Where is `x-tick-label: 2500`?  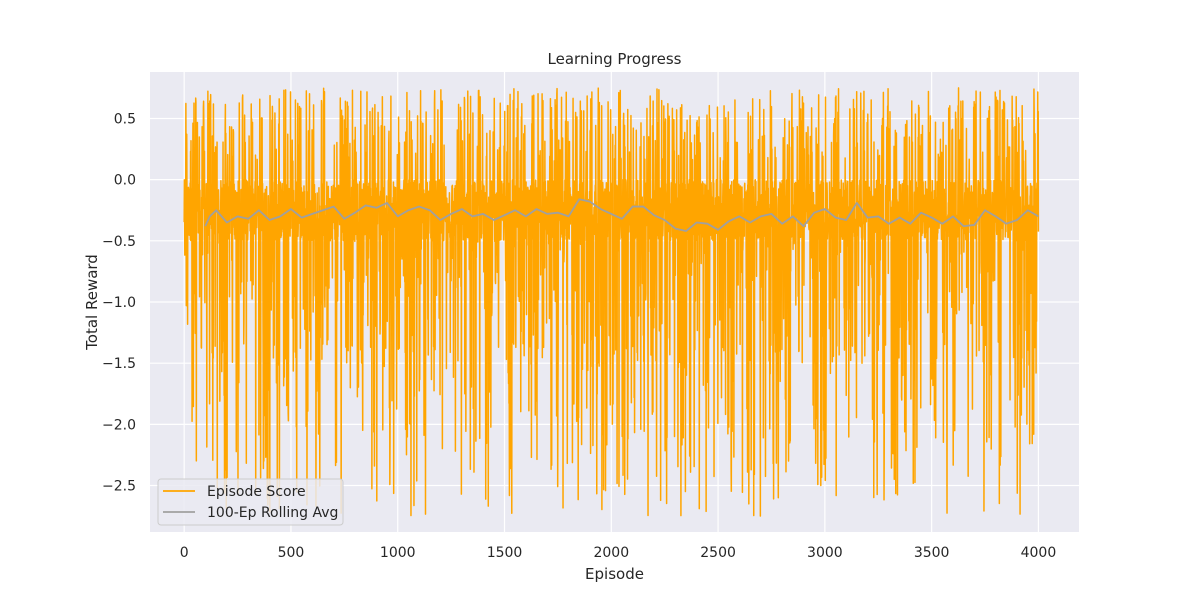
x-tick-label: 2500 is located at coordinates (718, 553).